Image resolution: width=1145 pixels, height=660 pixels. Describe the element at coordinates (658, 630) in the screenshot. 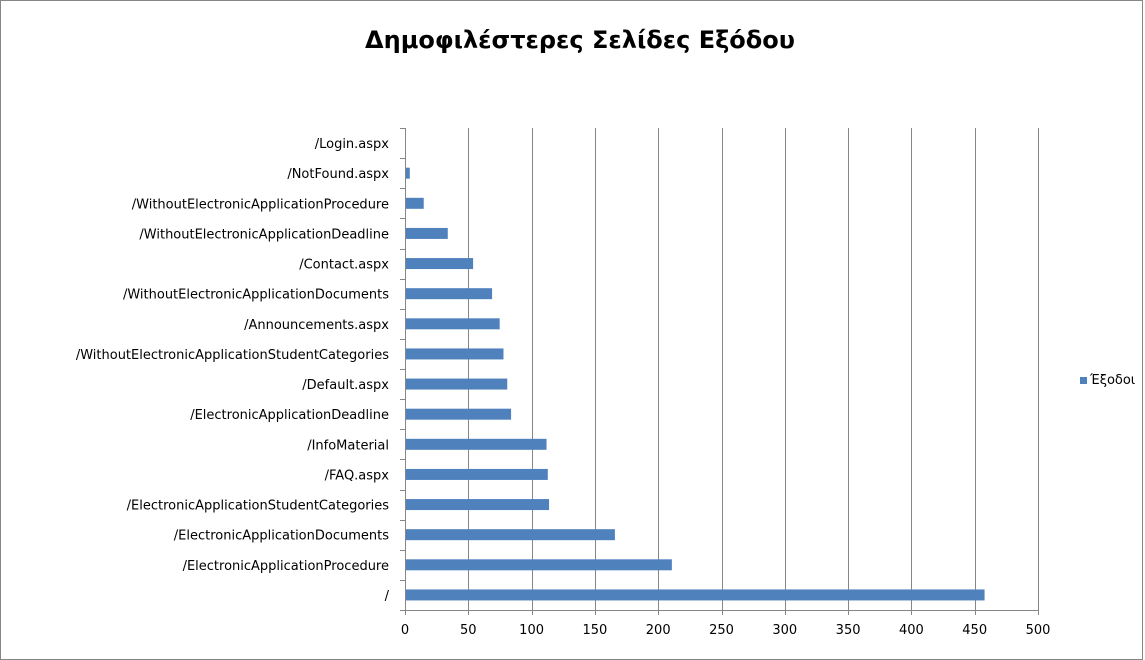

I see `x-tick-label: 200` at that location.